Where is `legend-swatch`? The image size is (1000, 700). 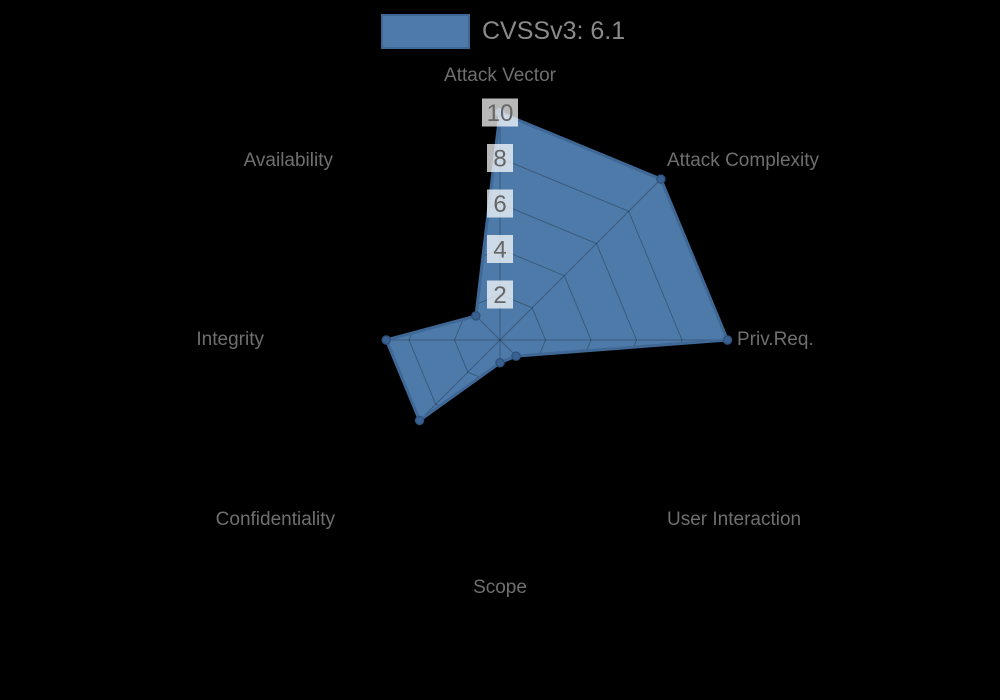
legend-swatch is located at coordinates (425, 31).